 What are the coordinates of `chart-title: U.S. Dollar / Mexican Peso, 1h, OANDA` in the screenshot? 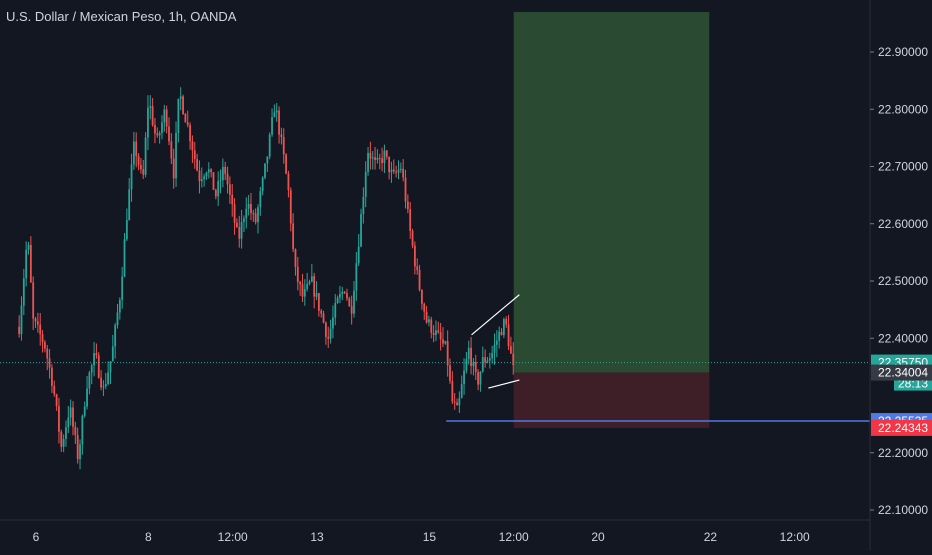 It's located at (121, 16).